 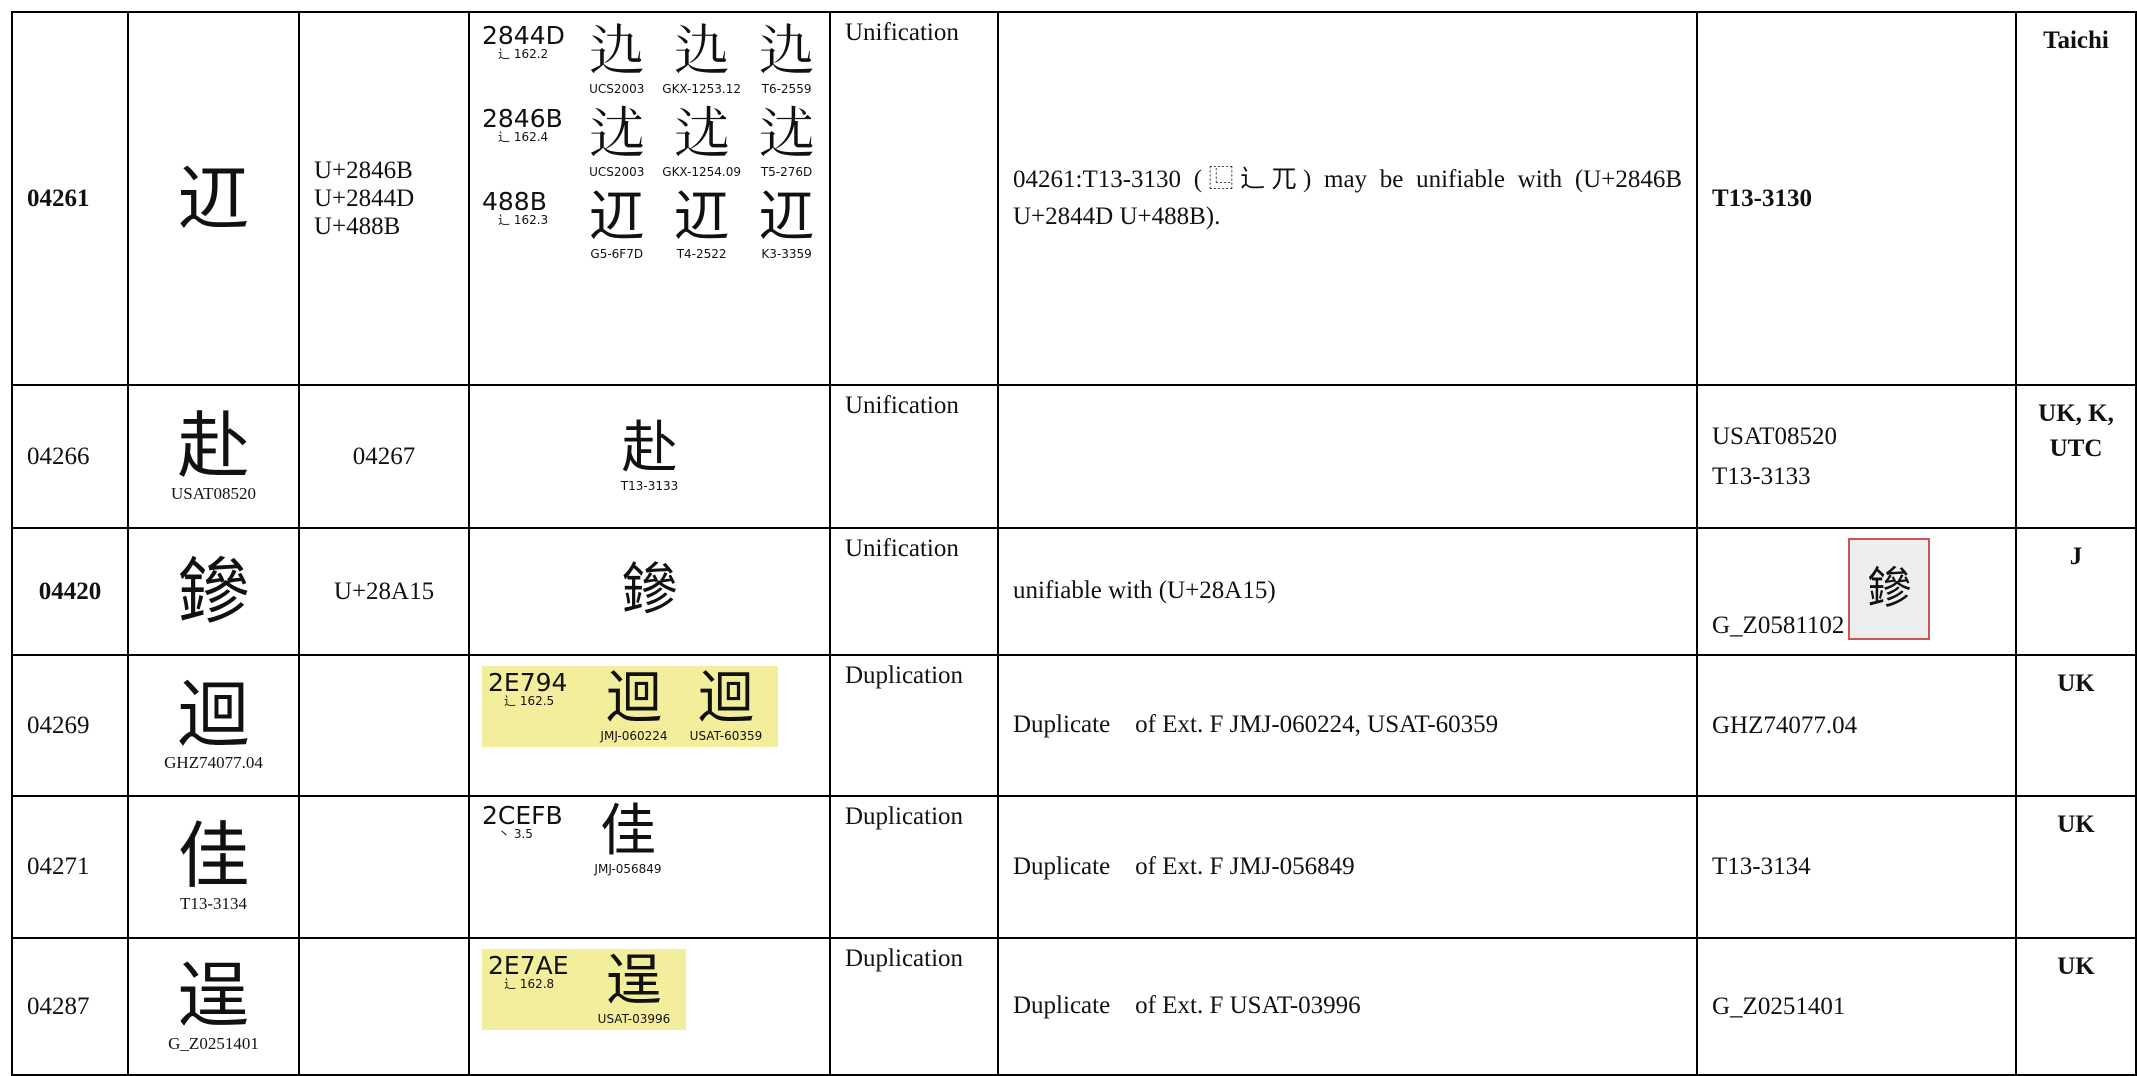 What do you see at coordinates (915, 457) in the screenshot?
I see `table-cell: Unification` at bounding box center [915, 457].